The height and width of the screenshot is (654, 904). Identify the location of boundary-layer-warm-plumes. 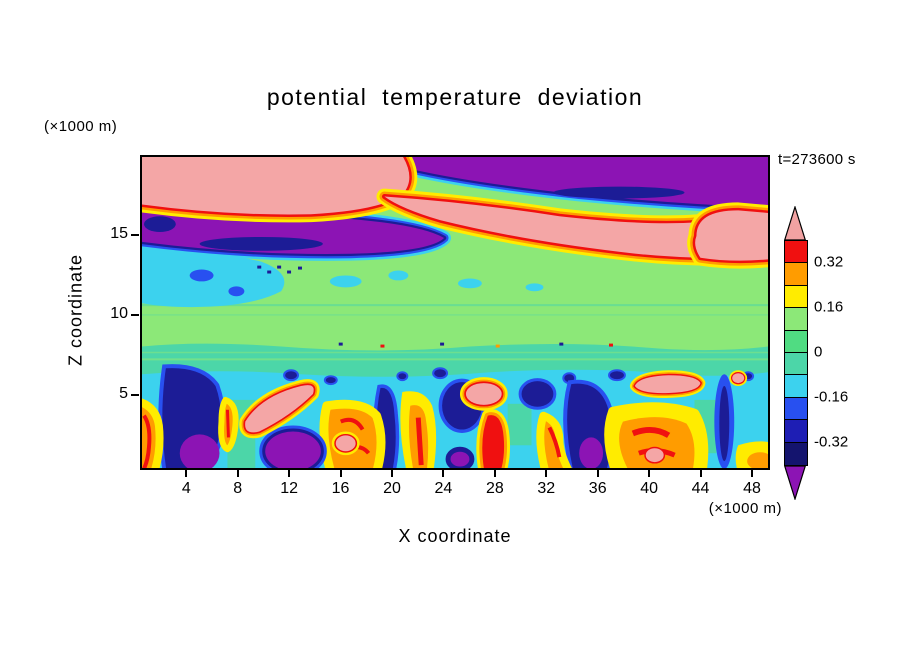
(455, 429).